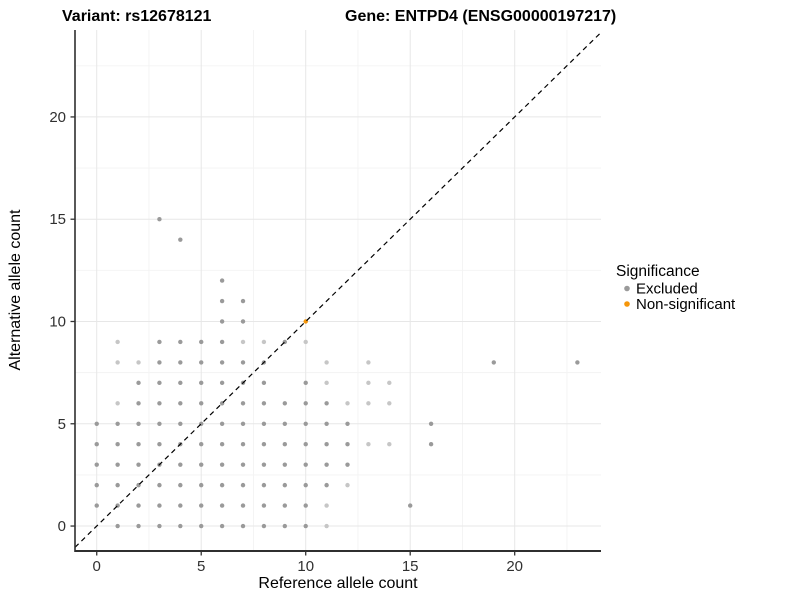  I want to click on x-tick-label: 15, so click(410, 566).